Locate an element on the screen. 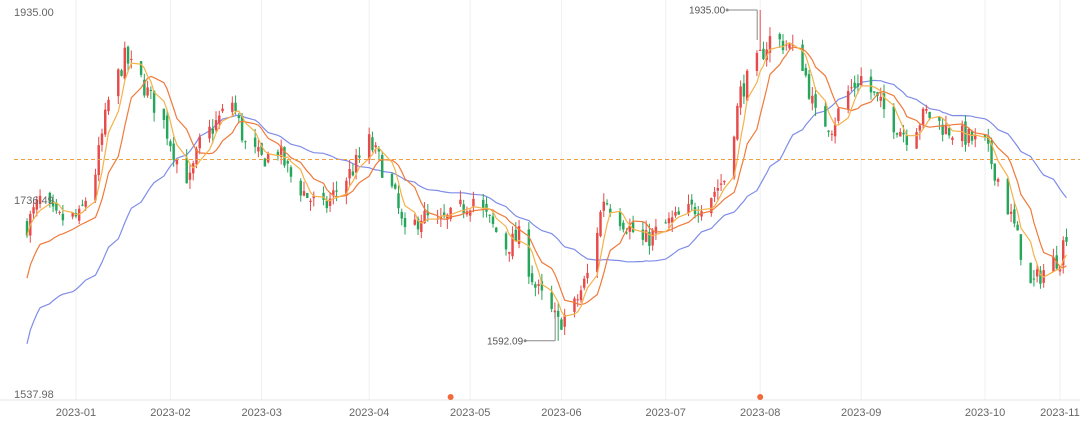  annotation-label: 1592.09 is located at coordinates (505, 341).